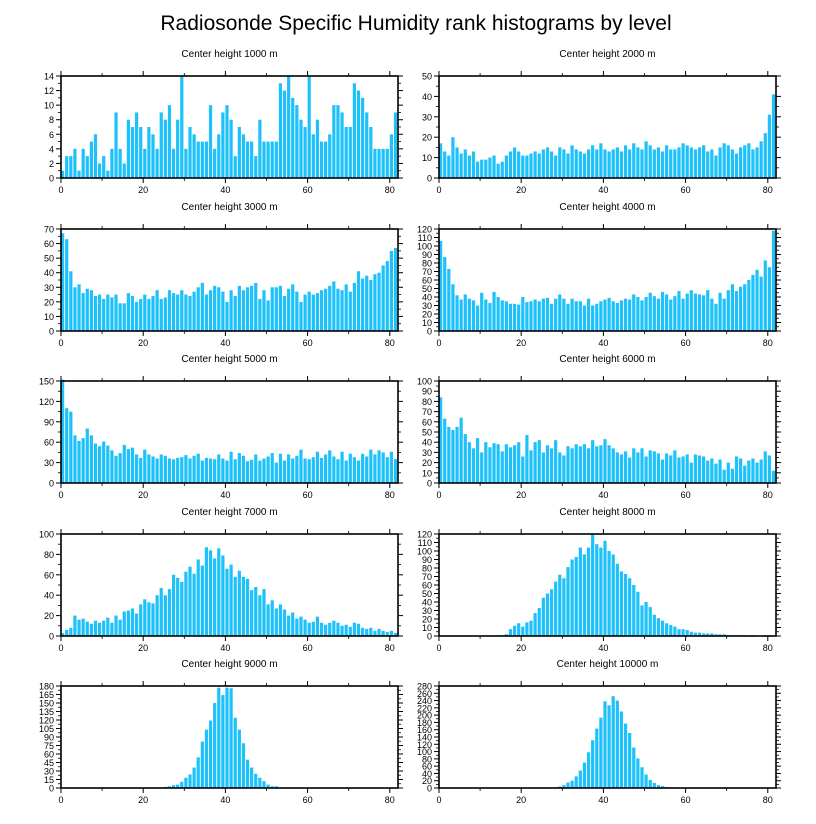  Describe the element at coordinates (603, 648) in the screenshot. I see `x-tick-label: 40` at that location.